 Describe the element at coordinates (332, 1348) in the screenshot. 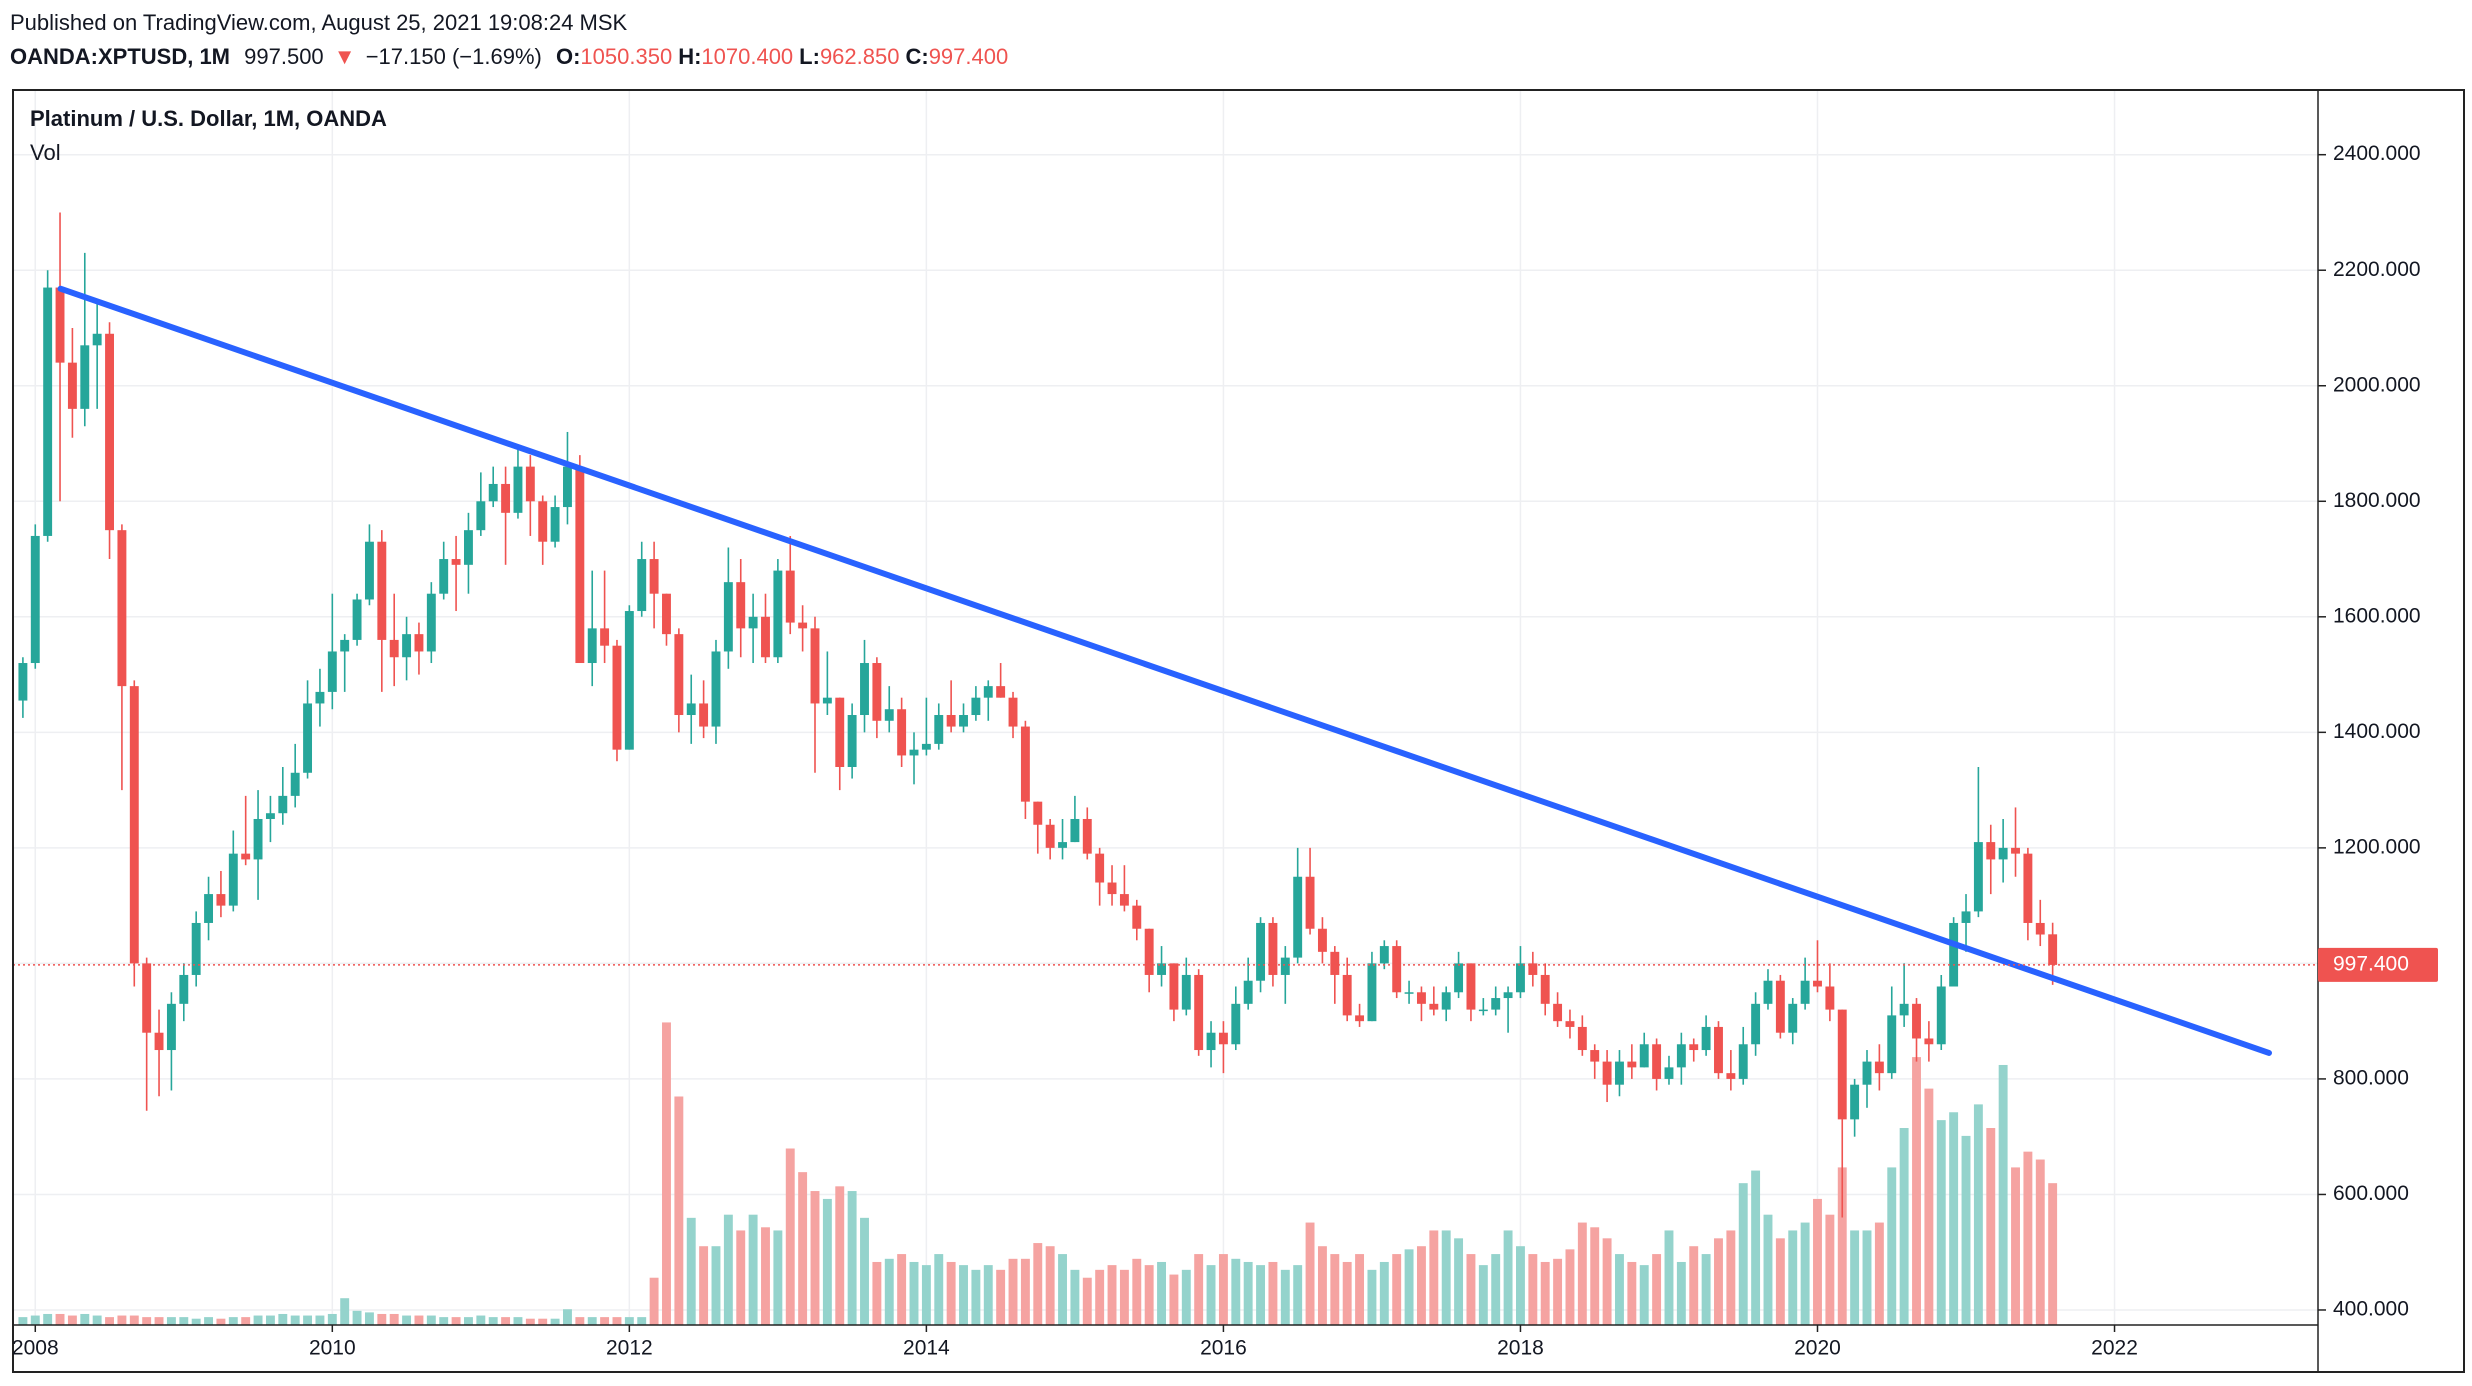

I see `x-tick-label: 2010` at that location.